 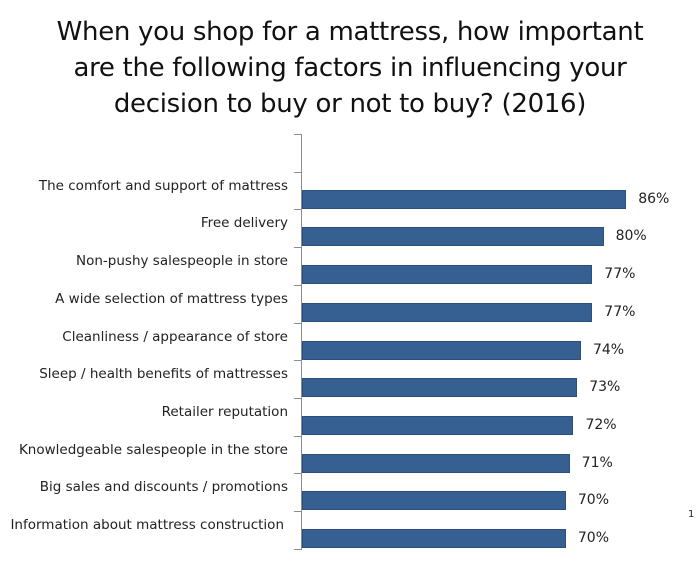 I want to click on bar-row: Free delivery 80%, so click(x=350, y=228).